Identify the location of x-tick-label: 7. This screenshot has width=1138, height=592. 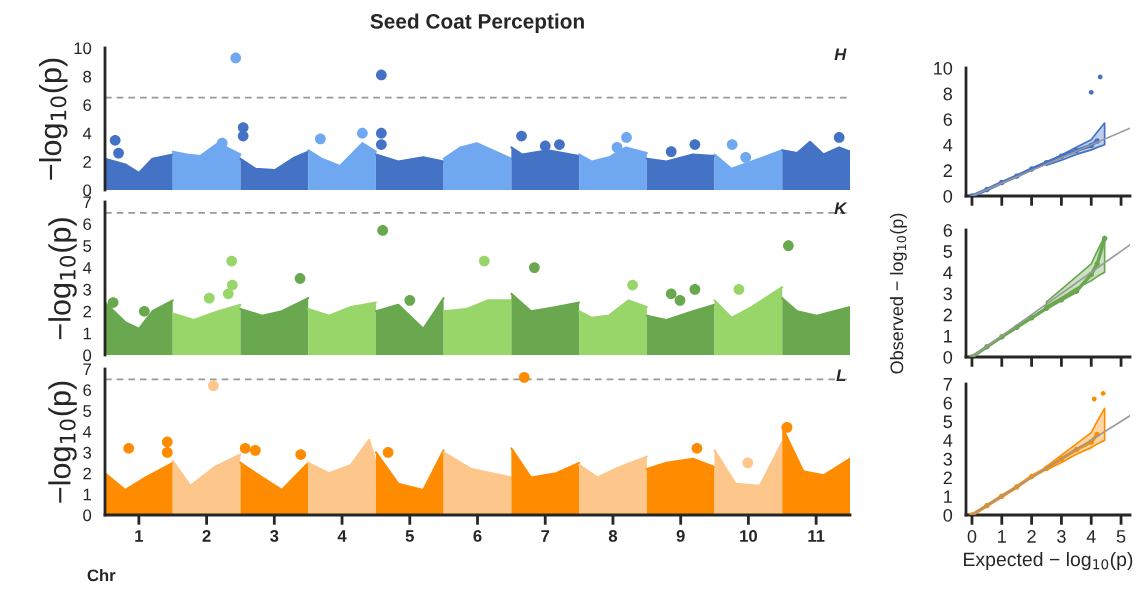
(545, 536).